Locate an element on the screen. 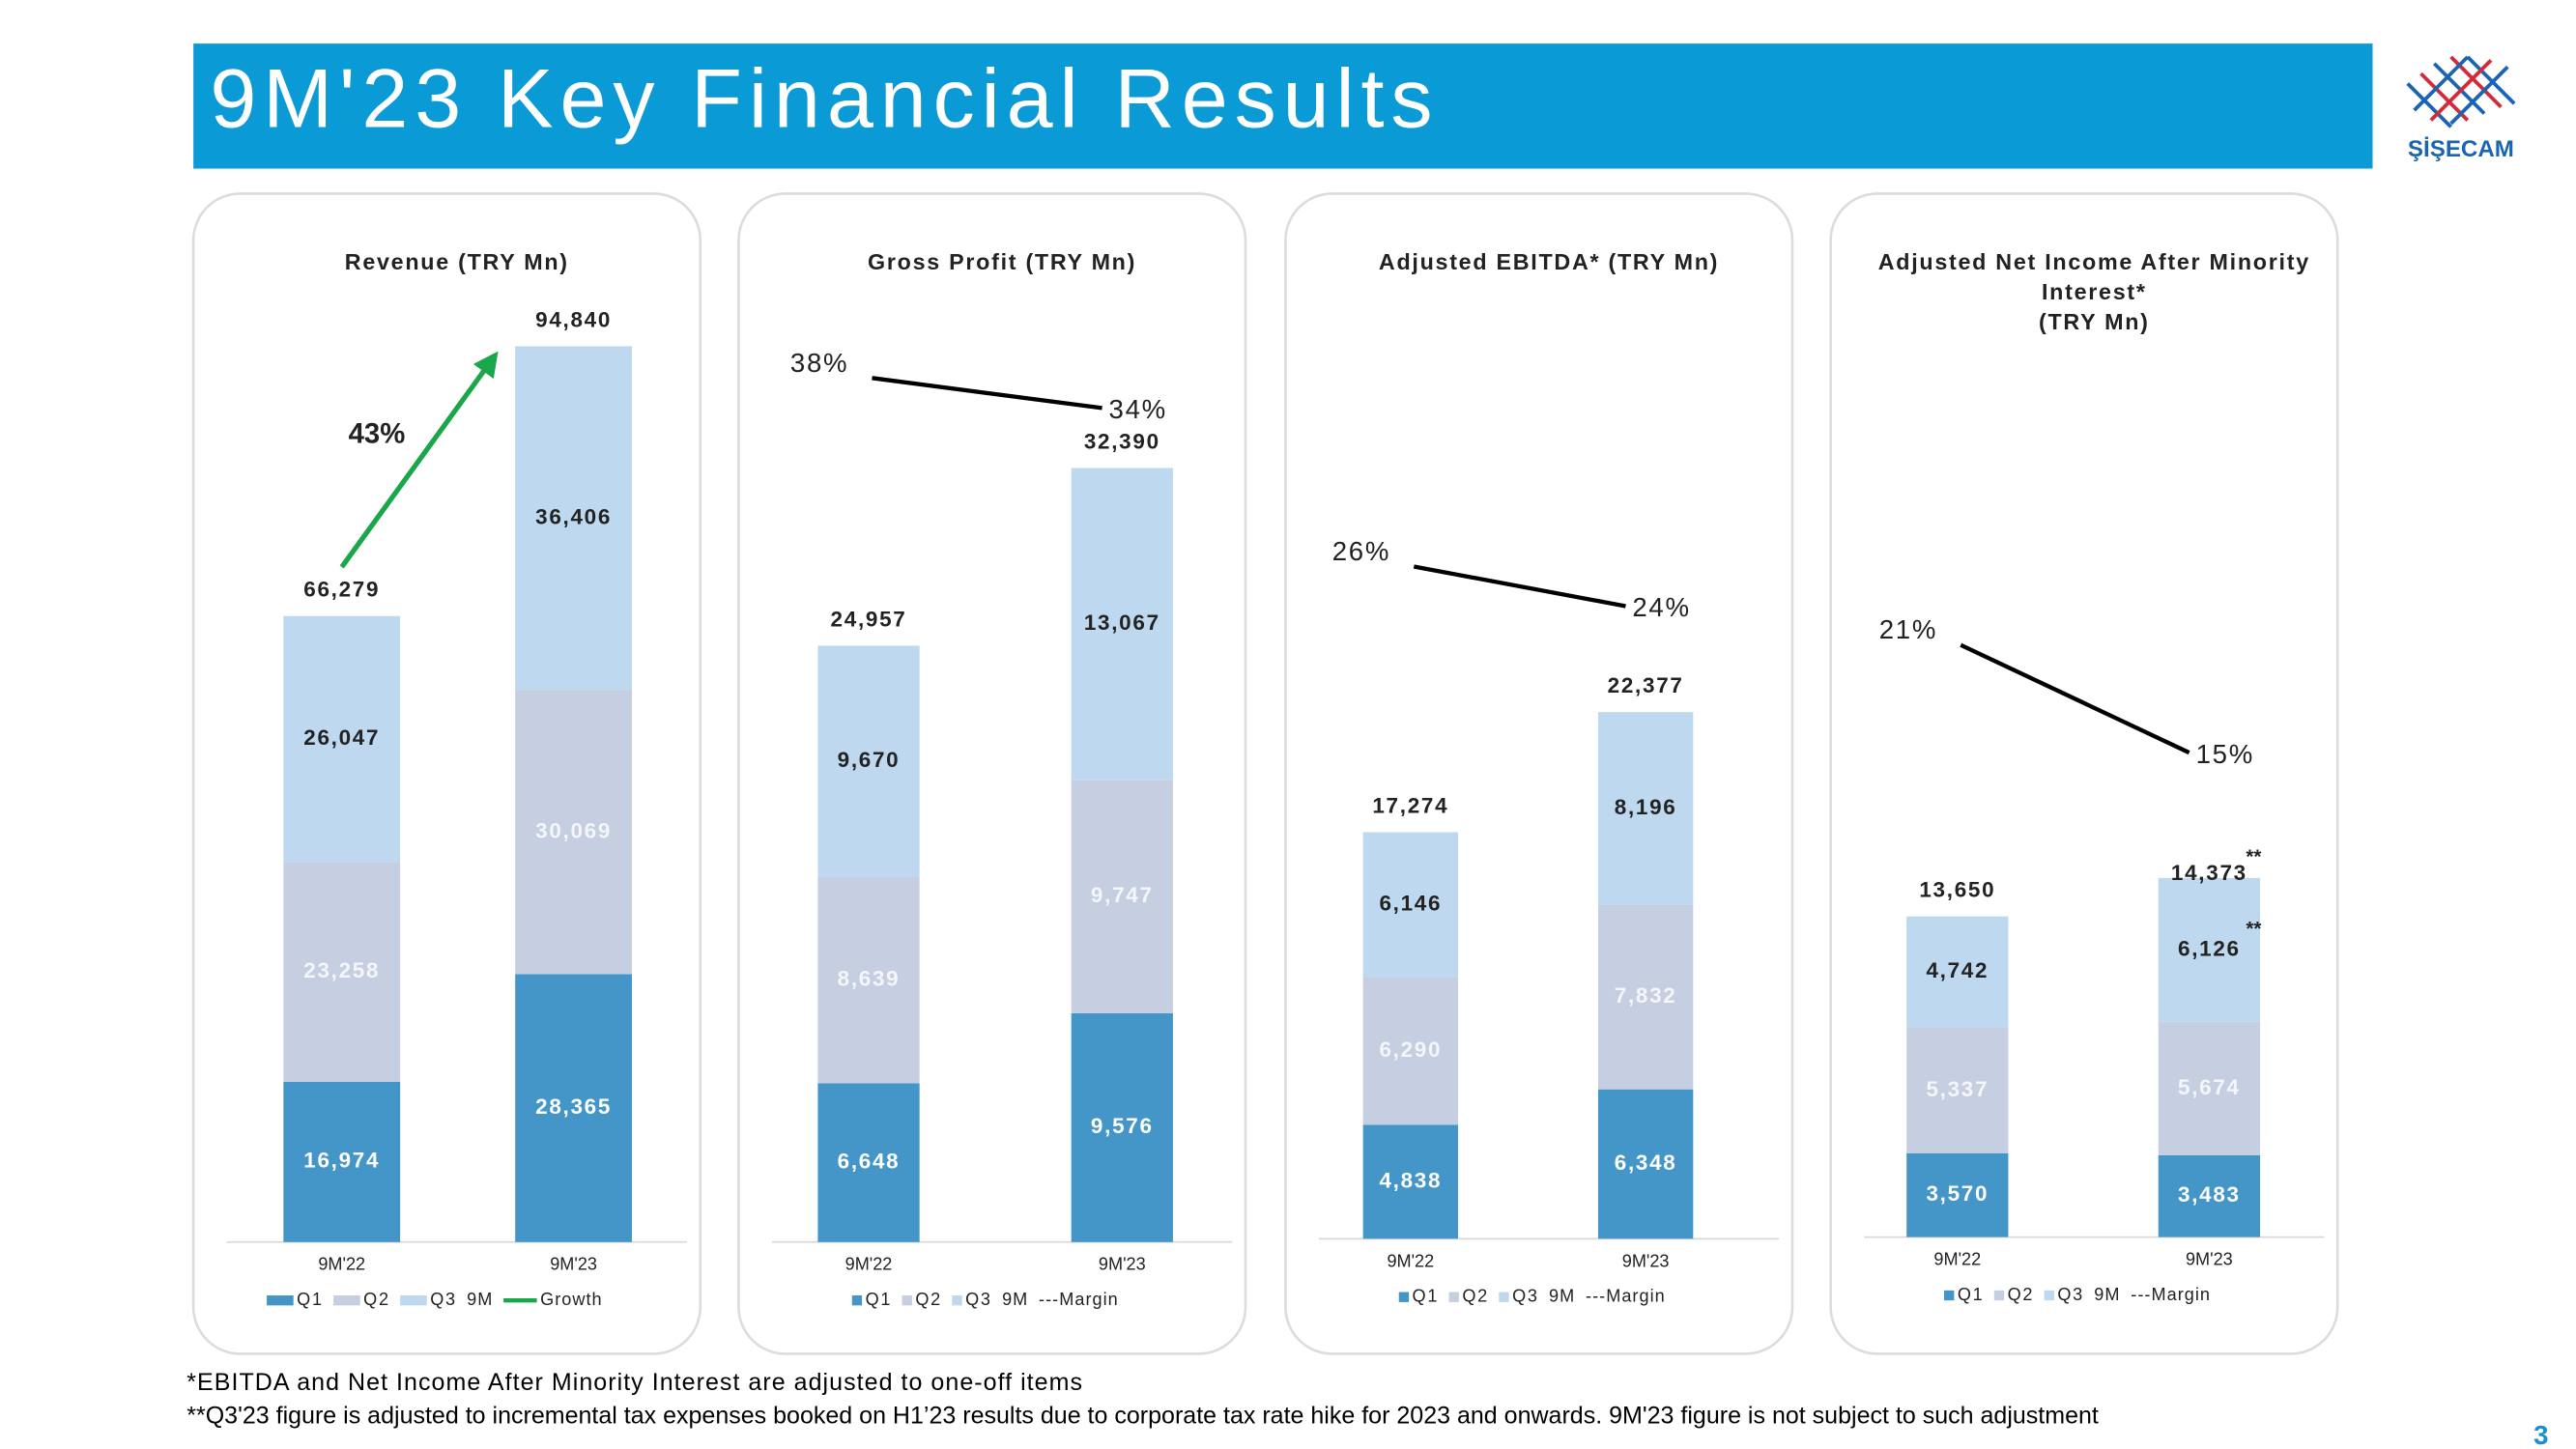 The width and height of the screenshot is (2576, 1449). data-label: 4,838 is located at coordinates (1411, 1180).